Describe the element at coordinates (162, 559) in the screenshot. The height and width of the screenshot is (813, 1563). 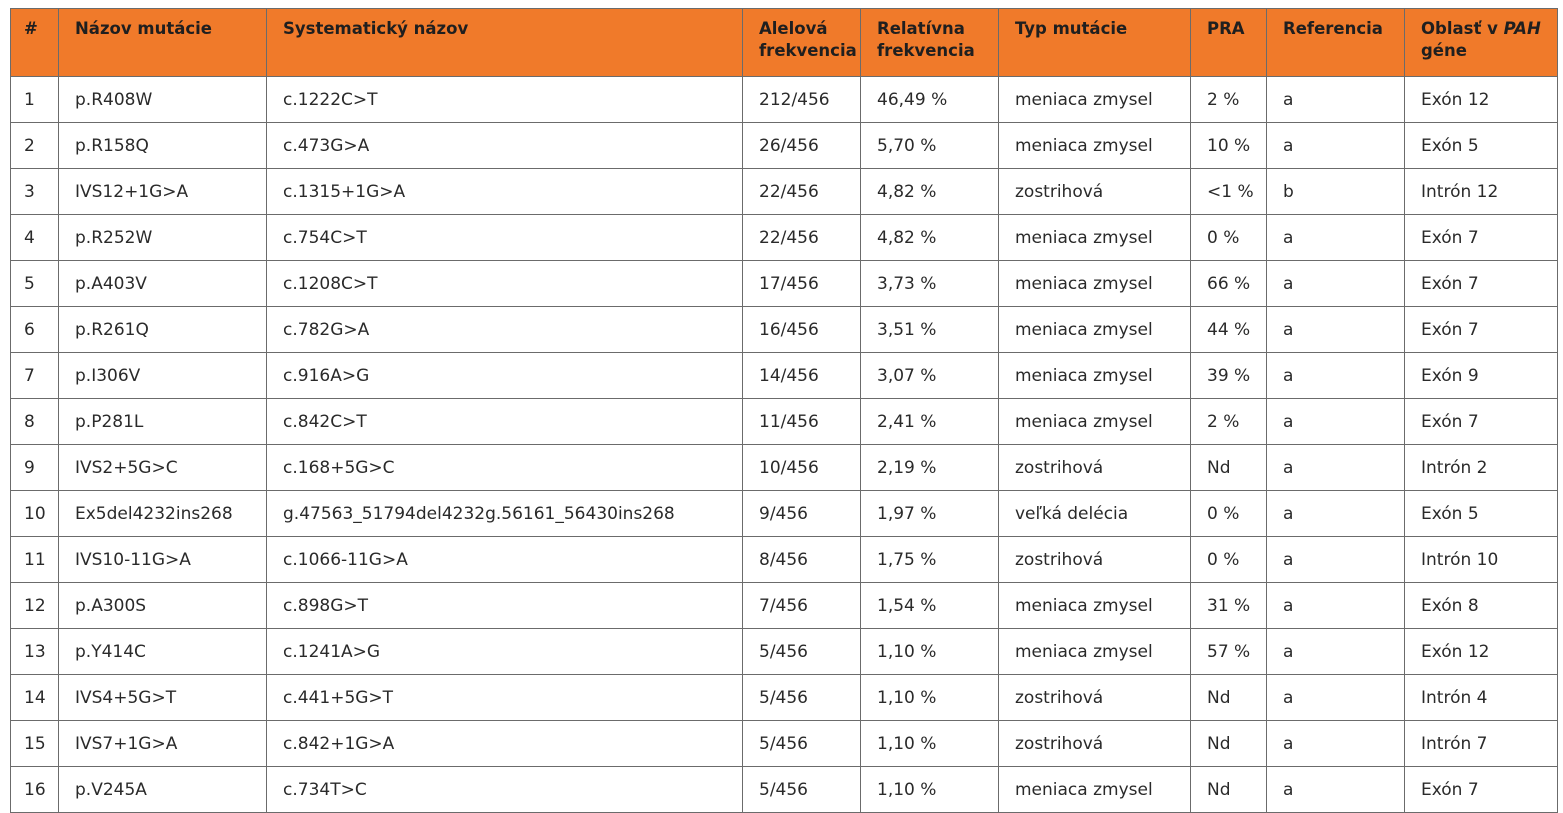
I see `cell-mutation-name: IVS10-11G>A` at that location.